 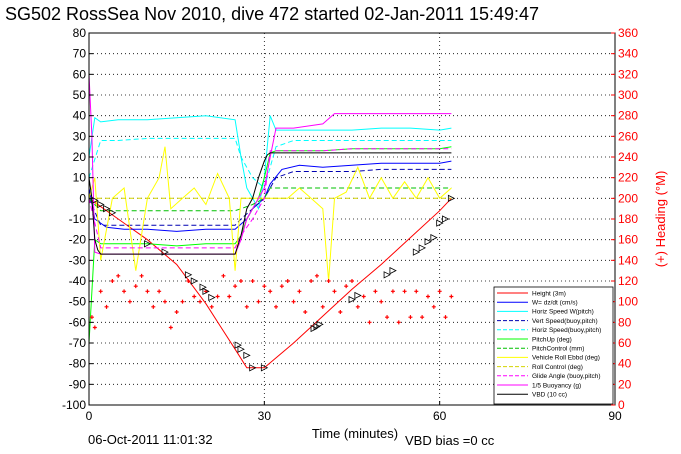 I want to click on y-right-tick-label: 320, so click(x=628, y=74).